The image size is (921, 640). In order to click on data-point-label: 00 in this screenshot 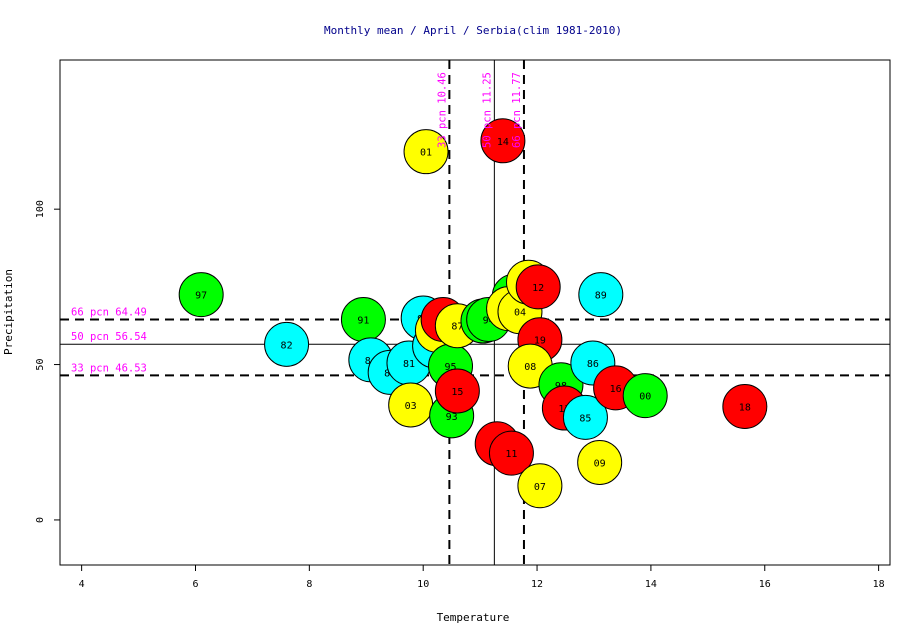, I will do `click(645, 397)`.